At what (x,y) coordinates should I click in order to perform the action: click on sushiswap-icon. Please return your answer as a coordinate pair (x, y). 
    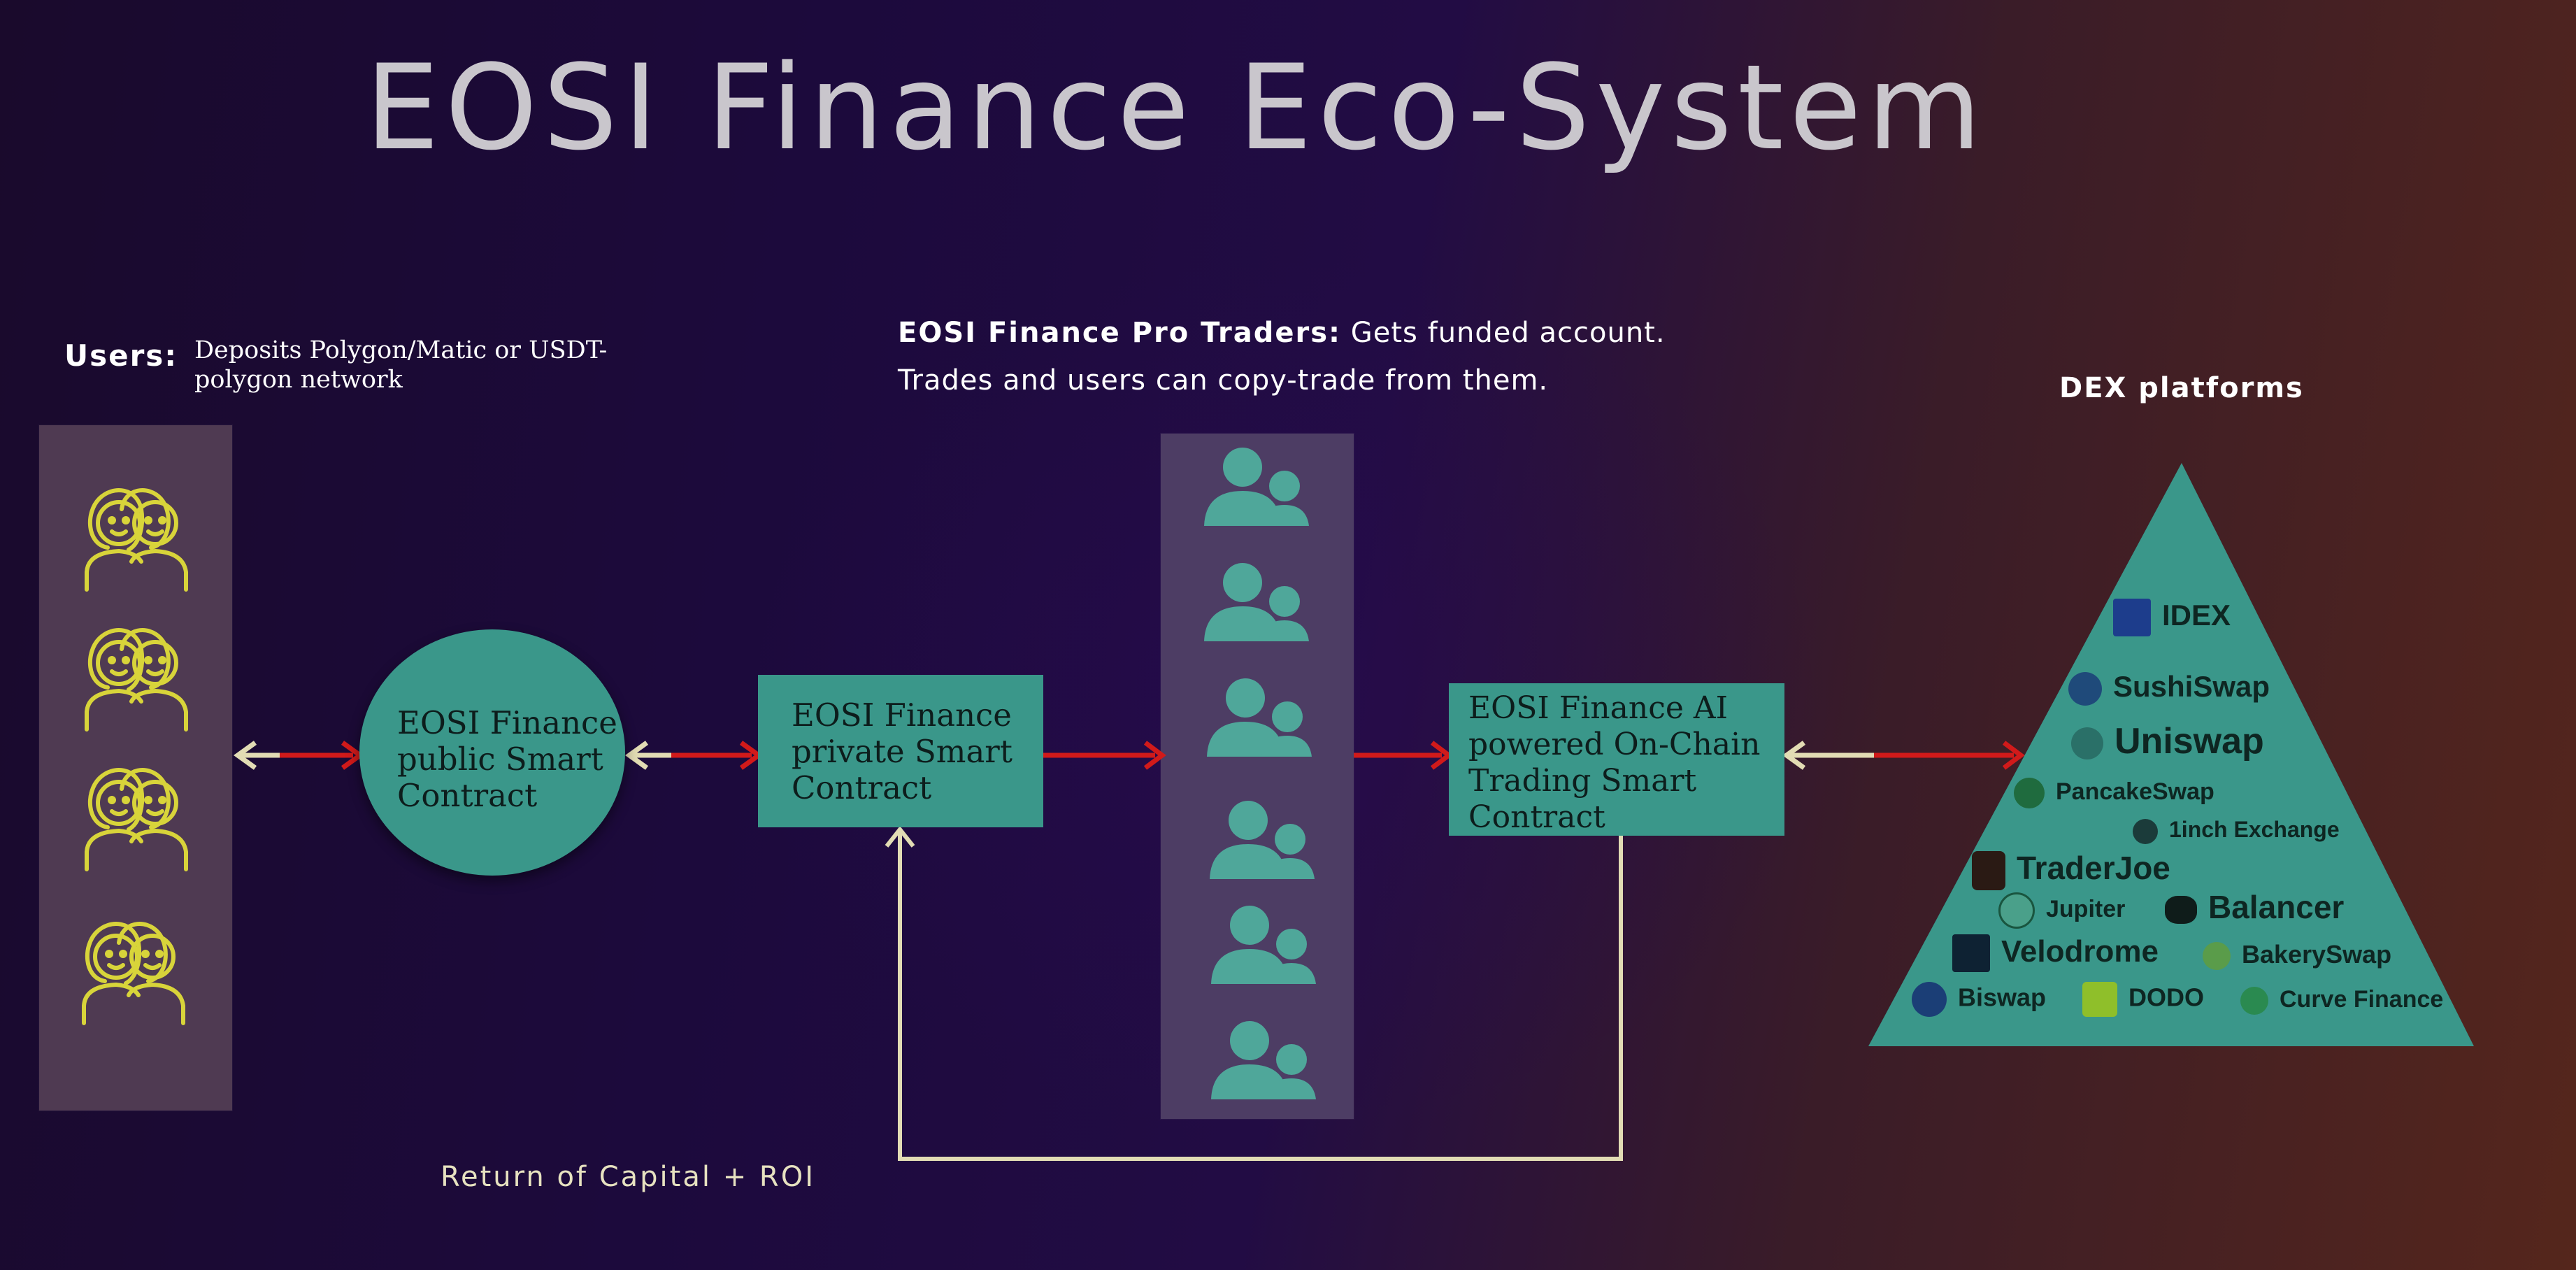
    Looking at the image, I should click on (2085, 689).